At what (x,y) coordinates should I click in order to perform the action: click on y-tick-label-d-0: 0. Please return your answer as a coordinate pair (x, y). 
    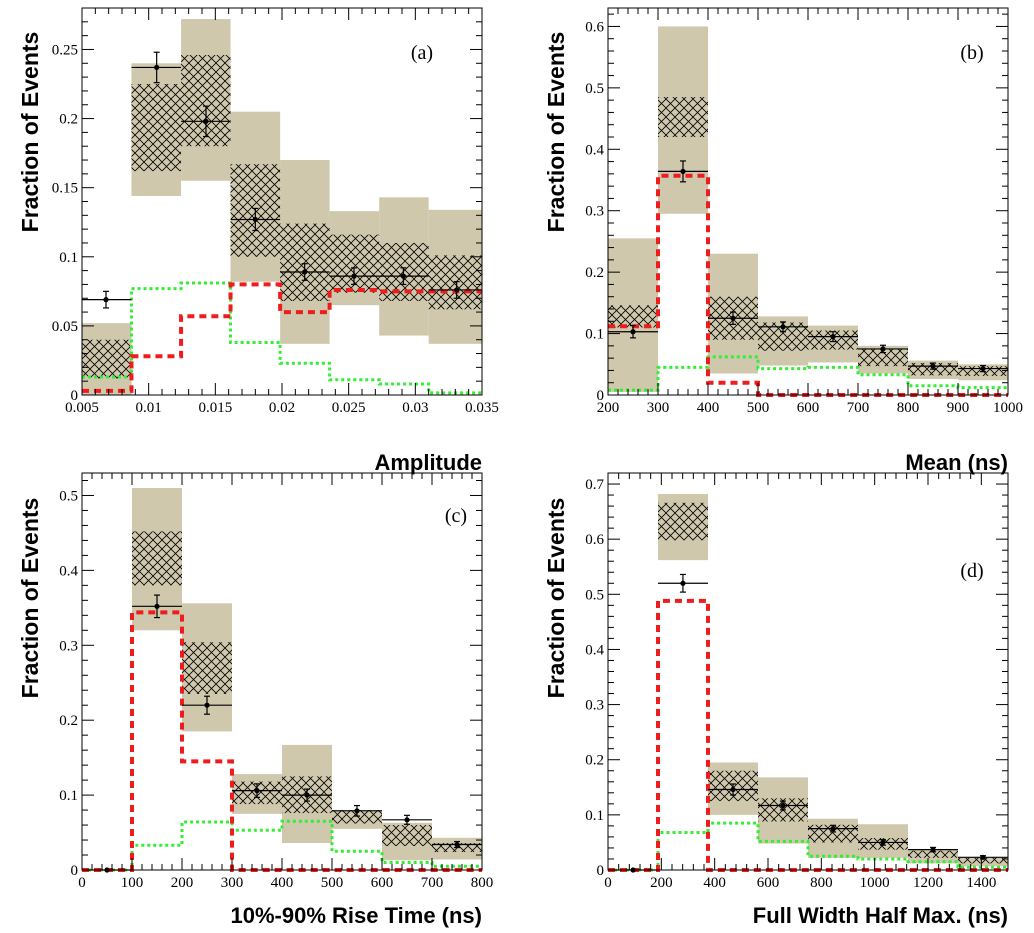
    Looking at the image, I should click on (601, 871).